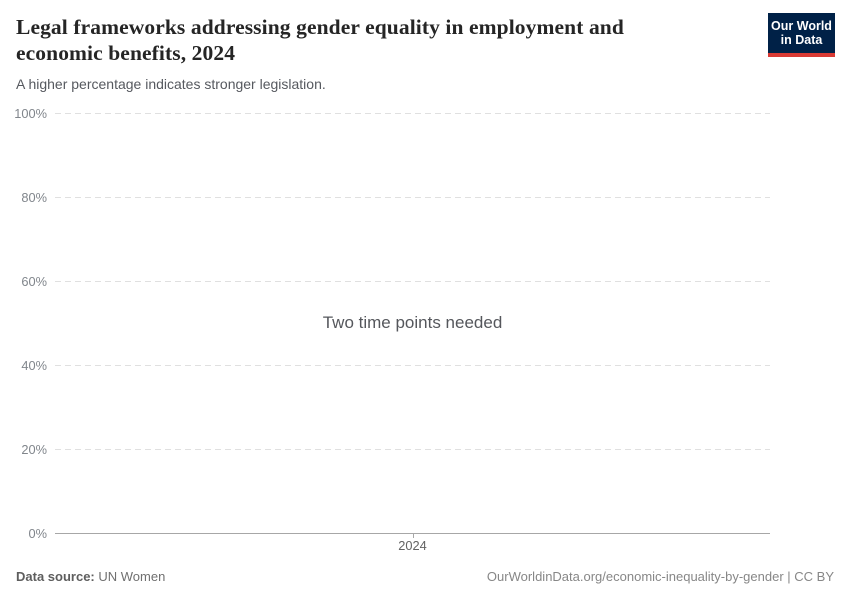 The width and height of the screenshot is (850, 600). Describe the element at coordinates (34, 449) in the screenshot. I see `y-axis-tick-label: 20%` at that location.